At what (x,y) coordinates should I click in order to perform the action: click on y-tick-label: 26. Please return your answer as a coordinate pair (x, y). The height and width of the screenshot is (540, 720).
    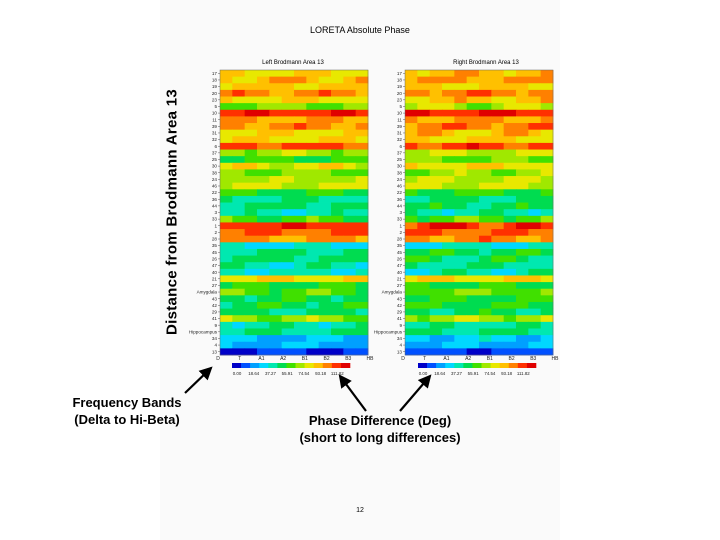
    Looking at the image, I should click on (215, 258).